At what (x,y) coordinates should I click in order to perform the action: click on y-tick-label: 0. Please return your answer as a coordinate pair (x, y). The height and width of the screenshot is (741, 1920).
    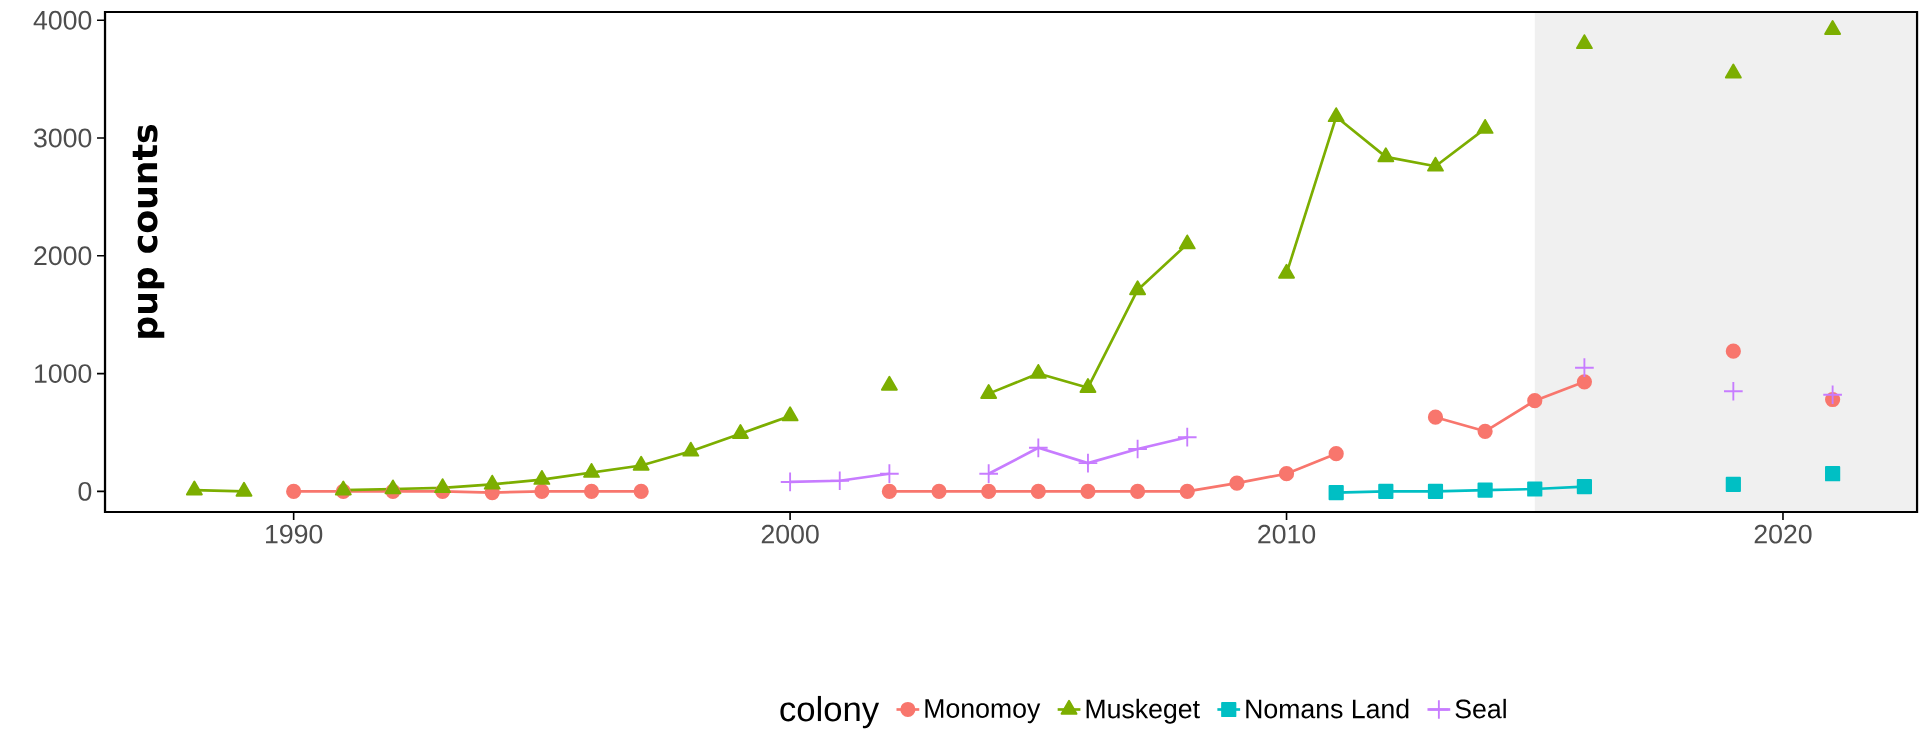
    Looking at the image, I should click on (85, 491).